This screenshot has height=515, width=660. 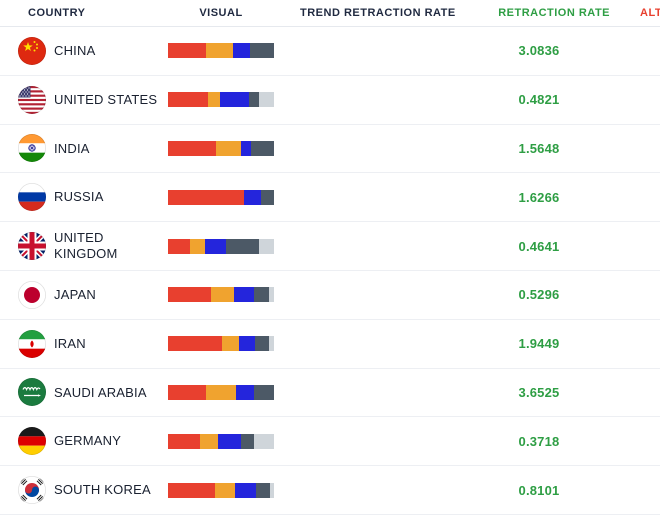 I want to click on country-cell: CHINA, so click(x=84, y=50).